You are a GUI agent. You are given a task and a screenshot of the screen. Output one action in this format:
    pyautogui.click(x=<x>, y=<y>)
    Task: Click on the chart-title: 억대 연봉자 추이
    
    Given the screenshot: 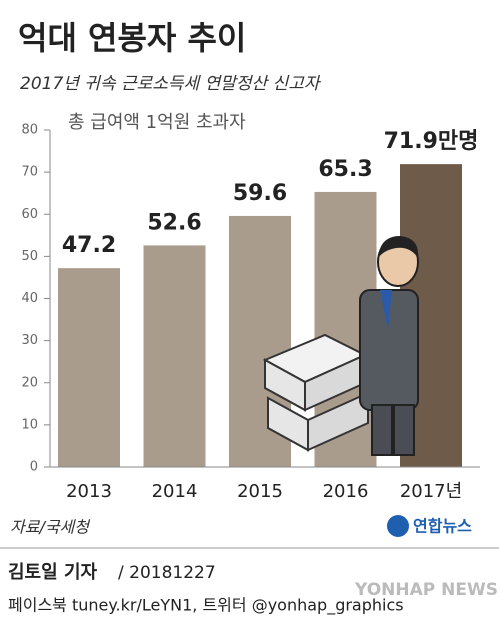 What is the action you would take?
    pyautogui.click(x=132, y=38)
    